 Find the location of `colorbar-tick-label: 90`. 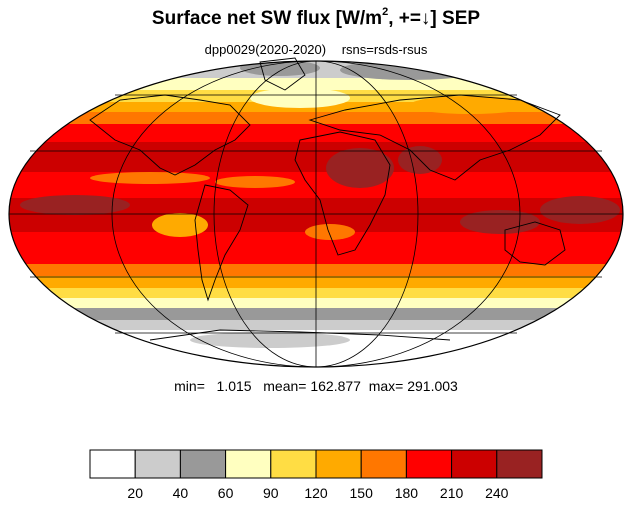

colorbar-tick-label: 90 is located at coordinates (271, 493).